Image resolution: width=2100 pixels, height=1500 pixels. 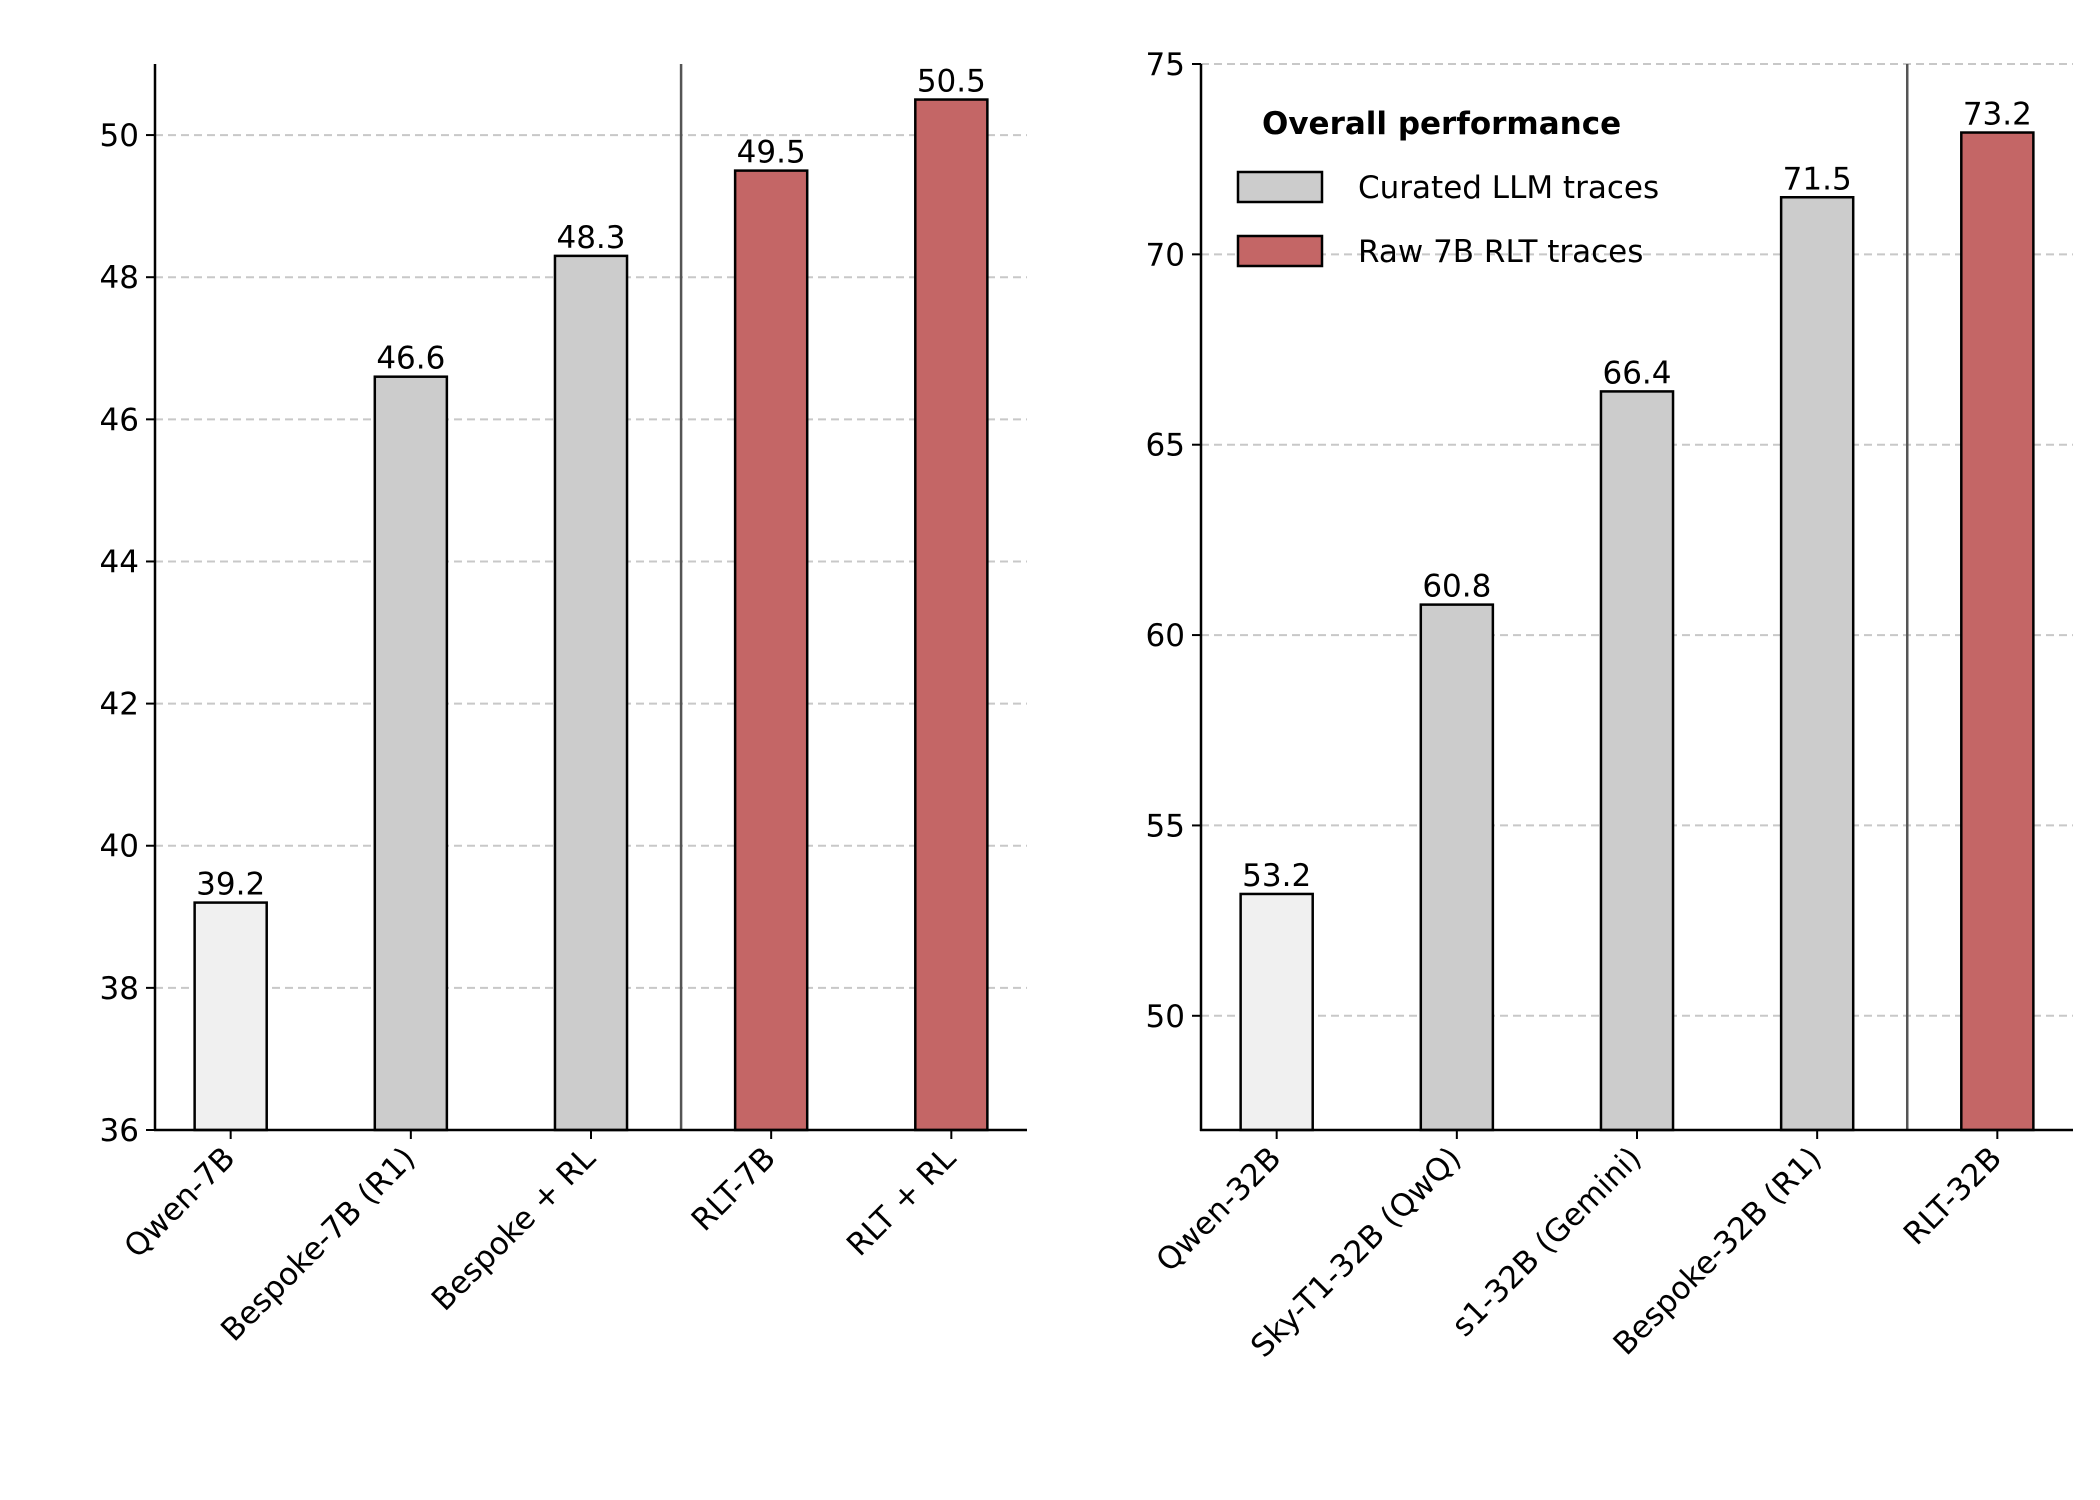 What do you see at coordinates (734, 1189) in the screenshot?
I see `x-tick-label: RLT-7B` at bounding box center [734, 1189].